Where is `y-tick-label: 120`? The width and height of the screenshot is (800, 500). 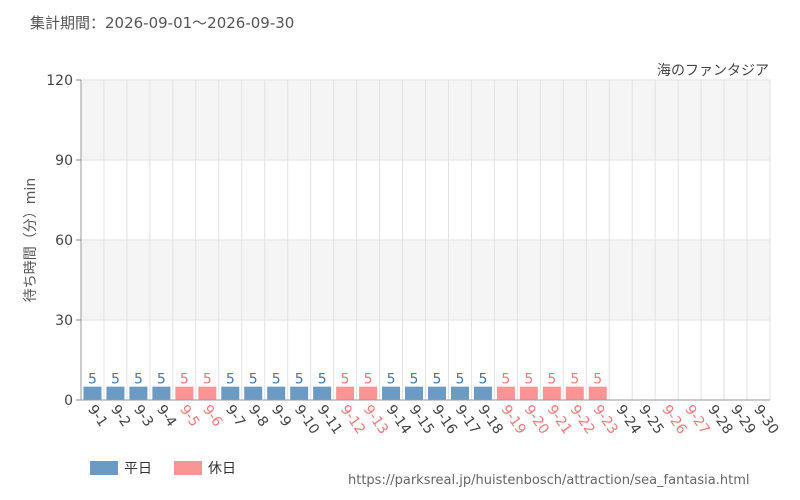
y-tick-label: 120 is located at coordinates (59, 81).